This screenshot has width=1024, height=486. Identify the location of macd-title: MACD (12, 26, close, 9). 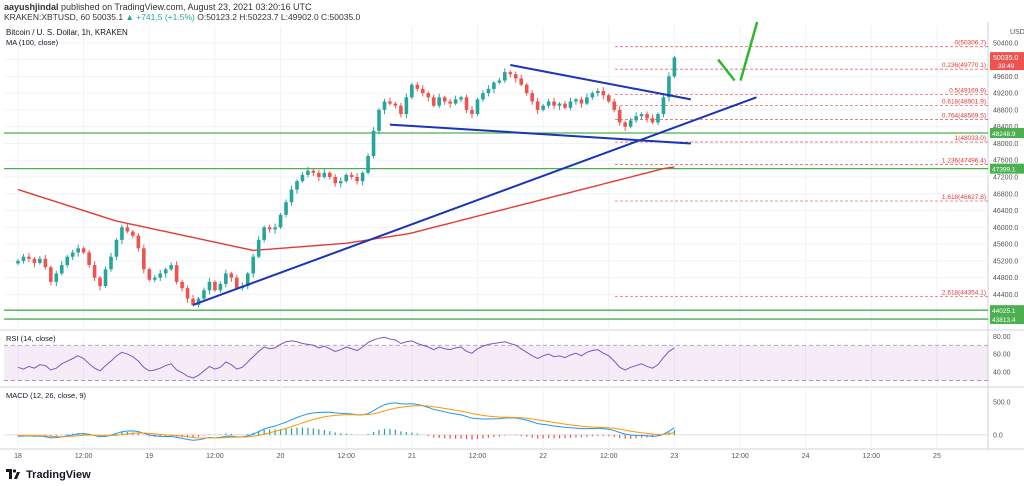
(46, 395).